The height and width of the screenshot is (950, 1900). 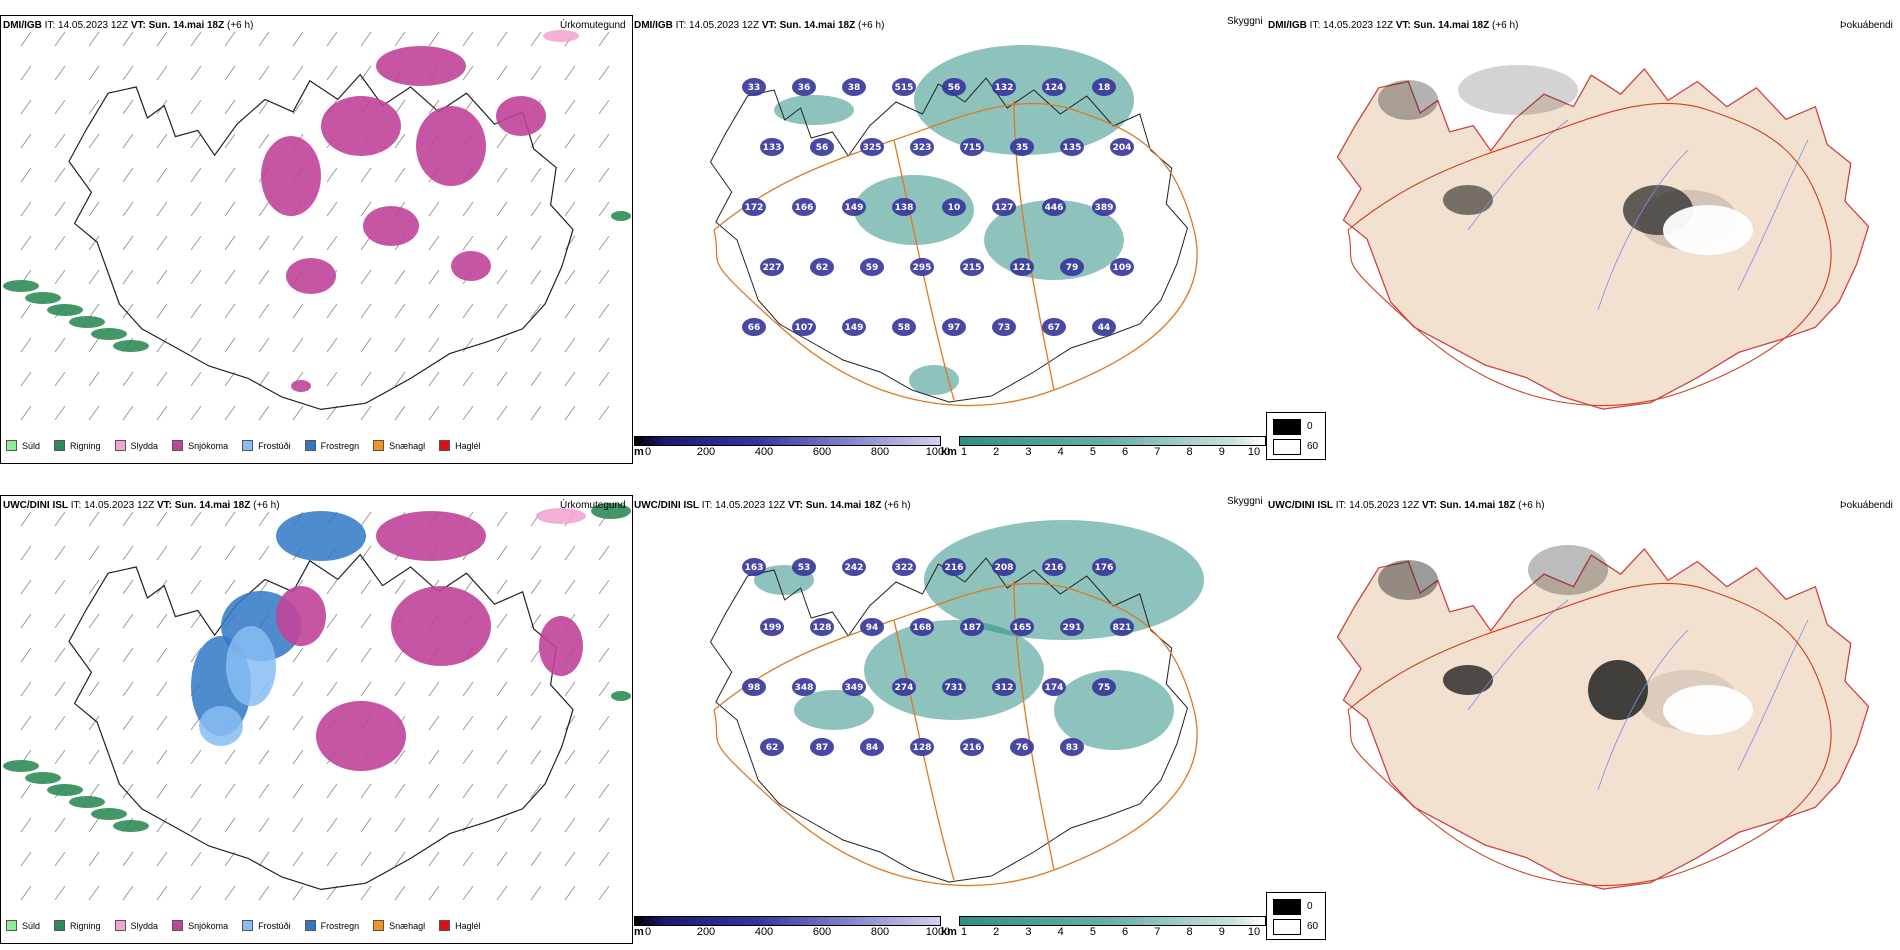 I want to click on tick-kilometers: 7, so click(x=1157, y=932).